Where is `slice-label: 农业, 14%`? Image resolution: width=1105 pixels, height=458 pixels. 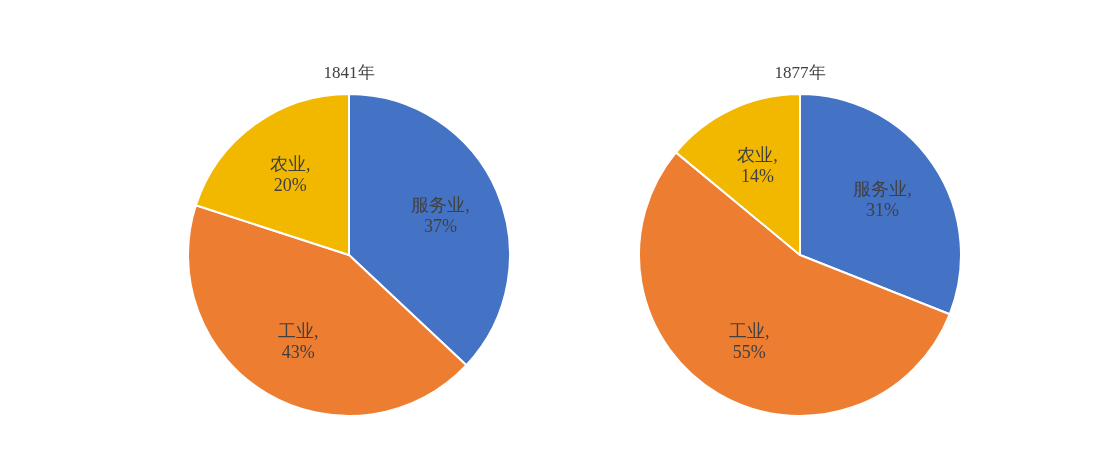
slice-label: 农业, 14% is located at coordinates (757, 165).